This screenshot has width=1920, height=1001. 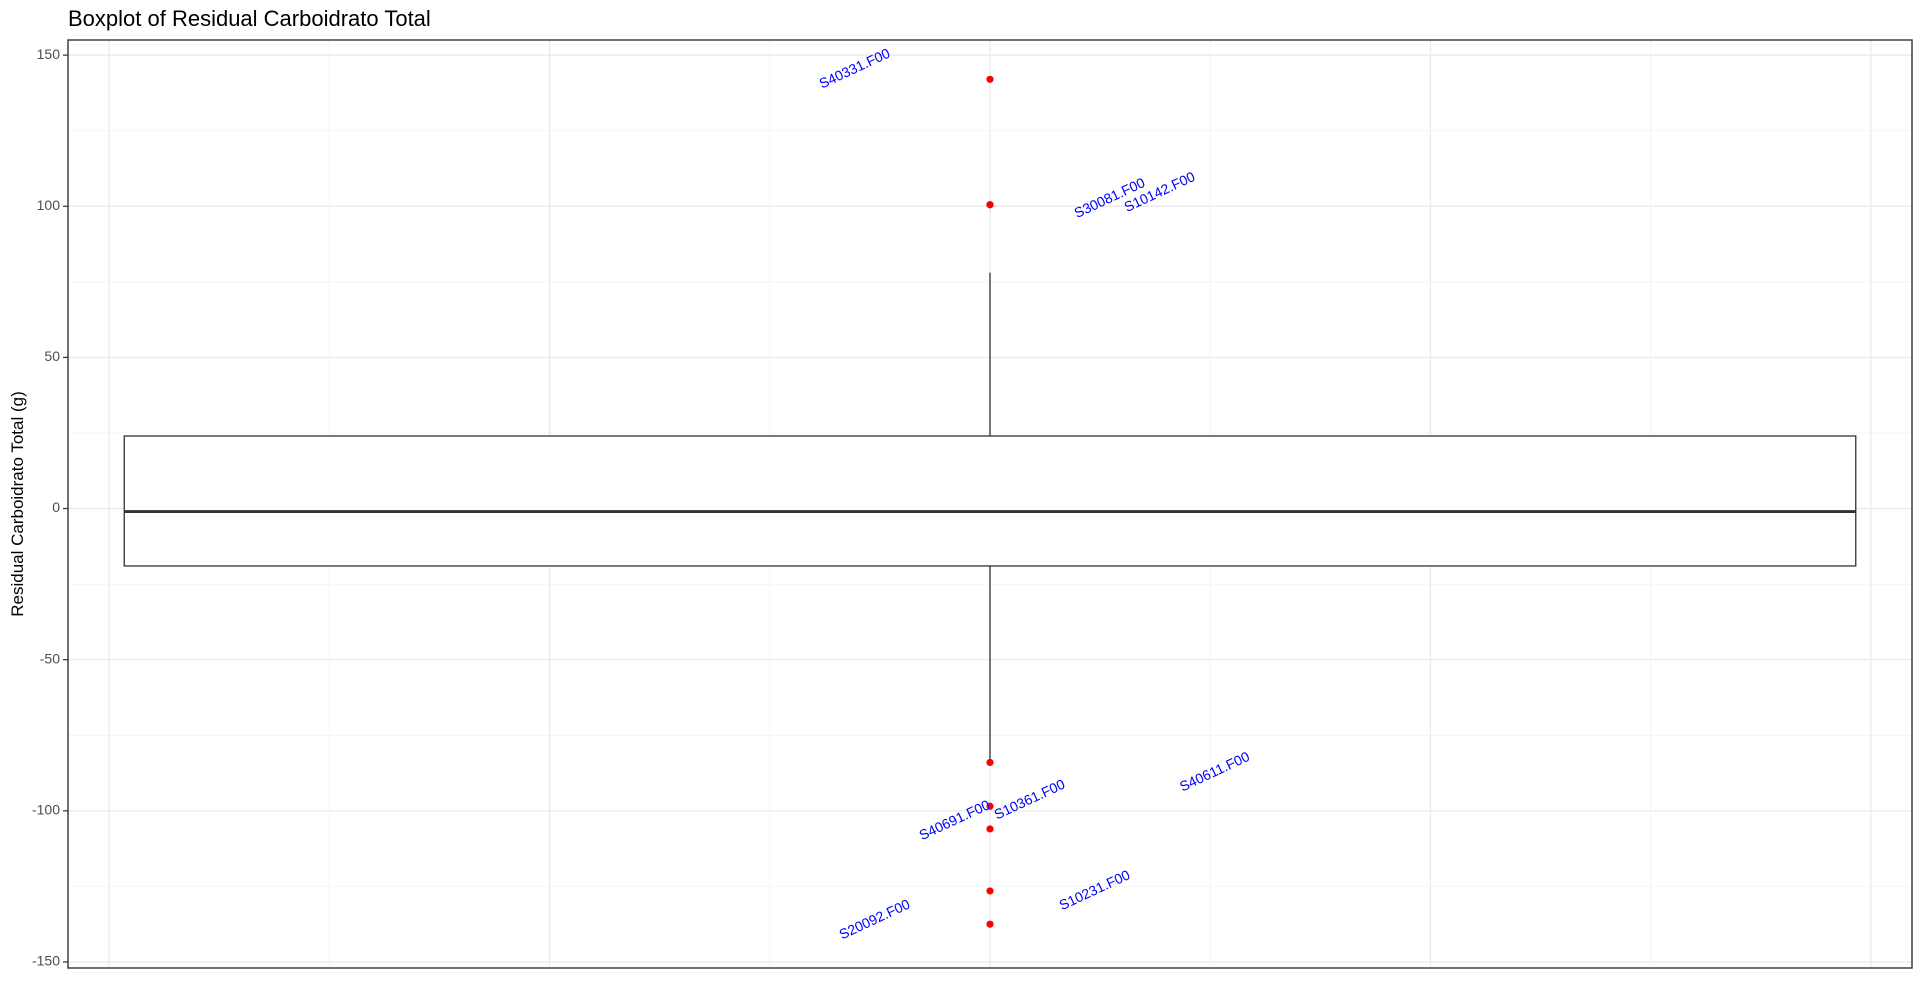 I want to click on y-axis-tick-label: 150, so click(x=49, y=54).